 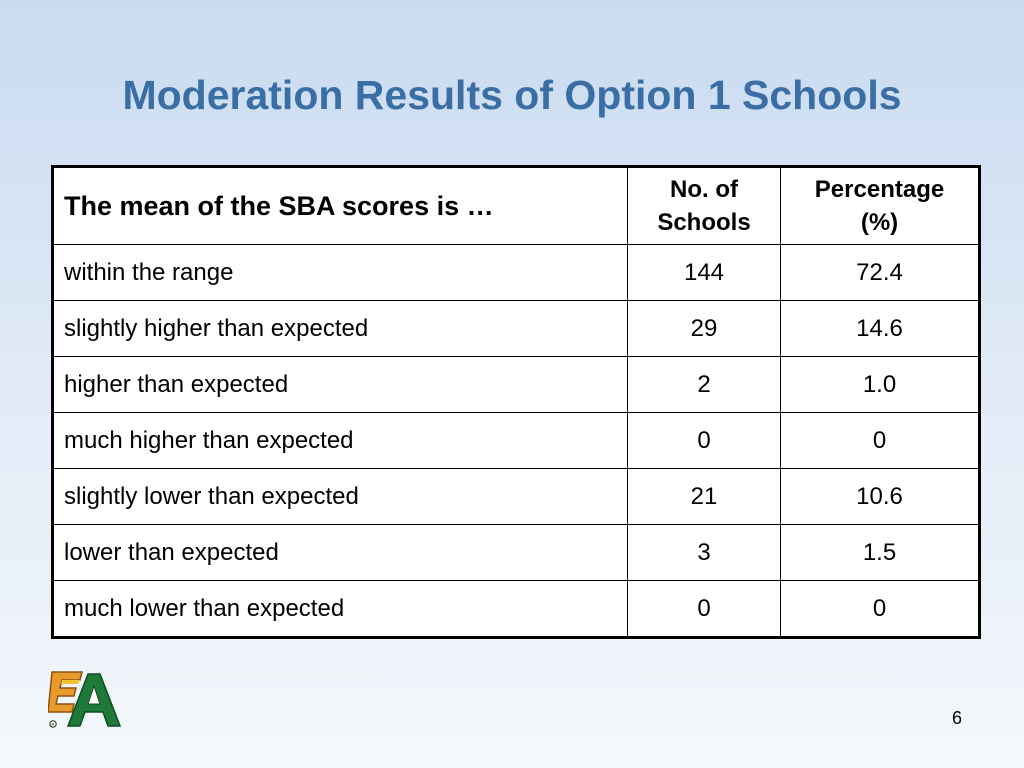 I want to click on row-description: much higher than expected, so click(x=340, y=440).